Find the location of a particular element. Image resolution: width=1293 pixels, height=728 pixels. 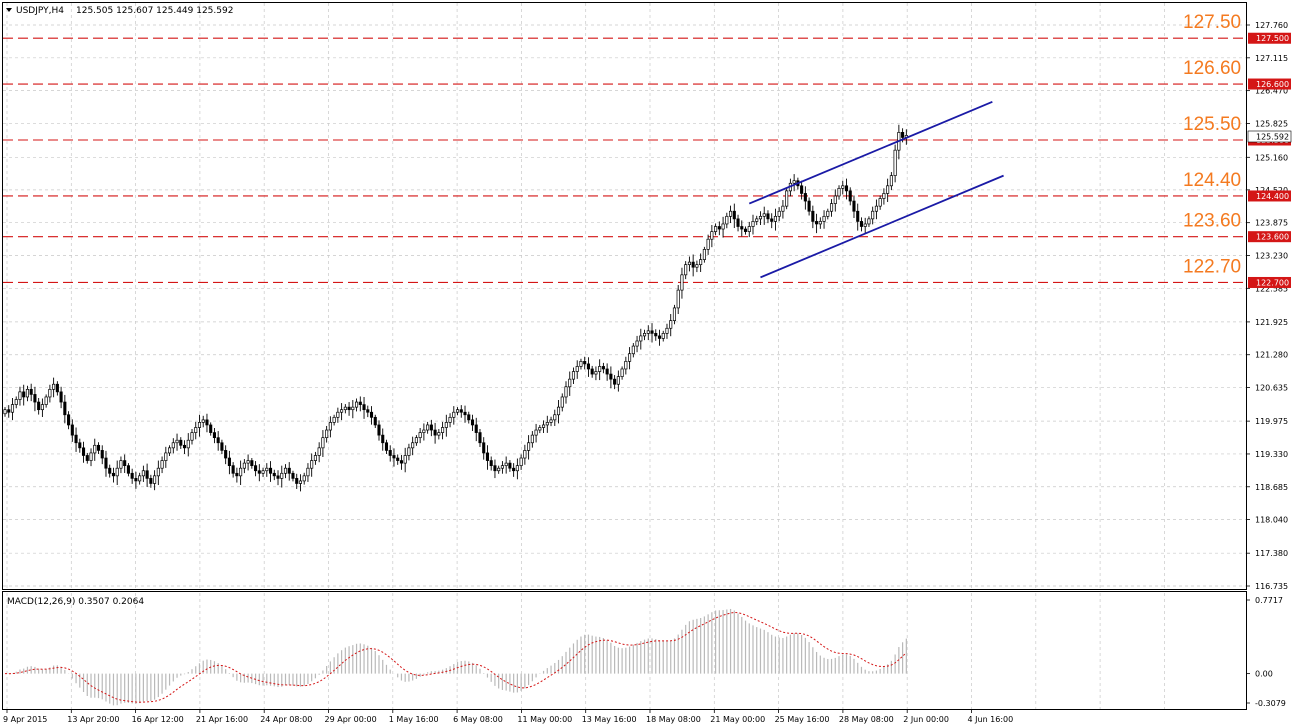

level-label: 127.50 is located at coordinates (1212, 22).